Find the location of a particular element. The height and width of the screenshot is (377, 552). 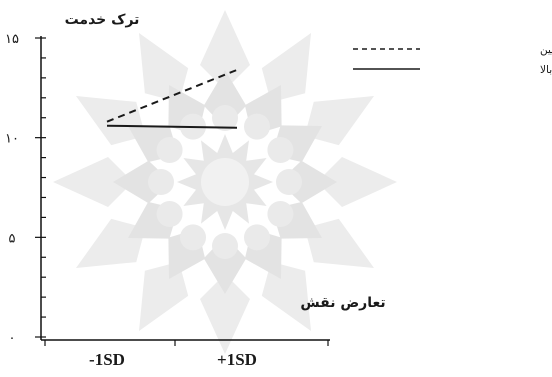

x-tick-label: +1SD is located at coordinates (237, 359).